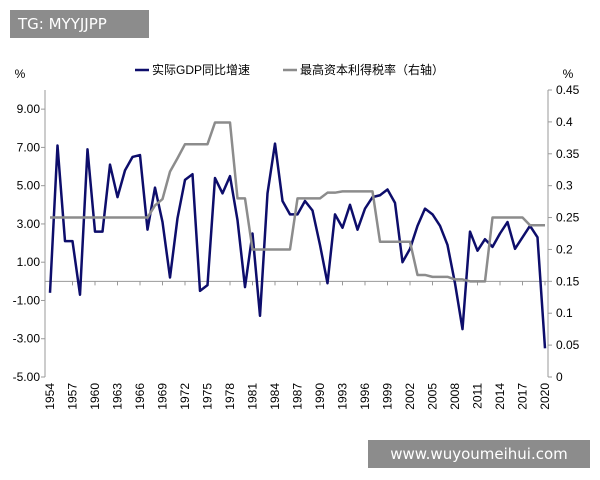 The image size is (600, 480). I want to click on x-tick-label: 1957, so click(73, 396).